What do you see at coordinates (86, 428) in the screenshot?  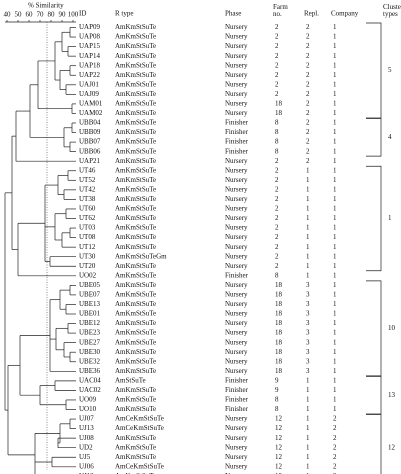 I see `cell: UJ13` at bounding box center [86, 428].